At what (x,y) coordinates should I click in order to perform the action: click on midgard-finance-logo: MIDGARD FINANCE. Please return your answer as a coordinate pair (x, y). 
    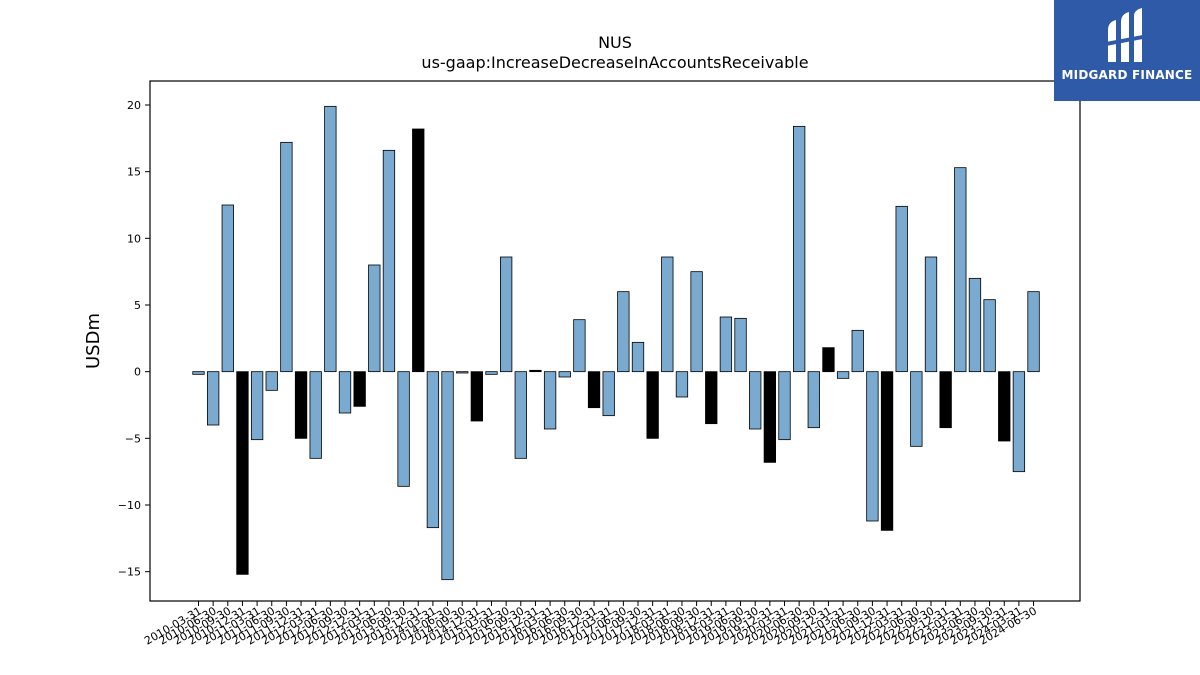
    Looking at the image, I should click on (1127, 50).